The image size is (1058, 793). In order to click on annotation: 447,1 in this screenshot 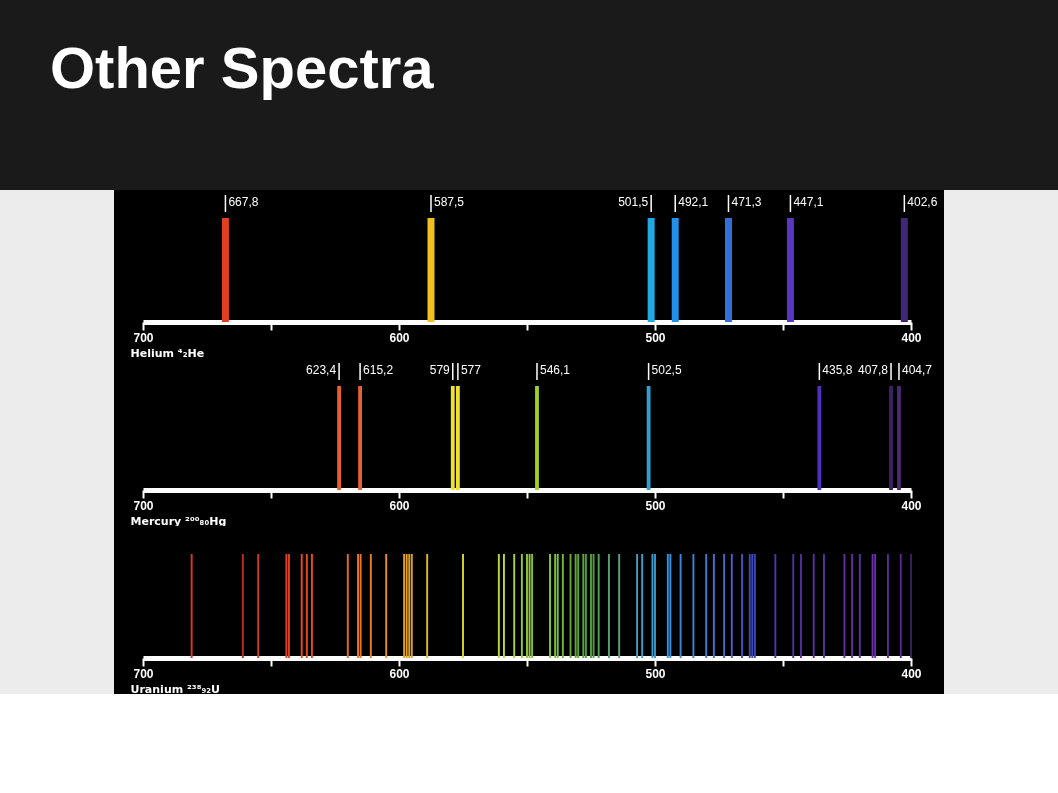, I will do `click(808, 202)`.